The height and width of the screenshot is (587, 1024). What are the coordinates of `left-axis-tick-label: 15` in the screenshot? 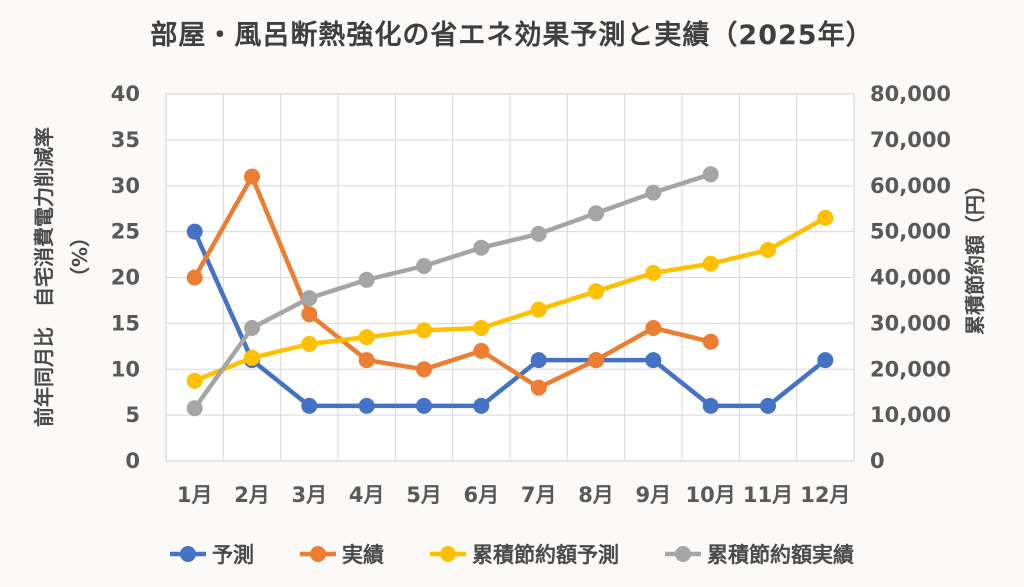 It's located at (125, 323).